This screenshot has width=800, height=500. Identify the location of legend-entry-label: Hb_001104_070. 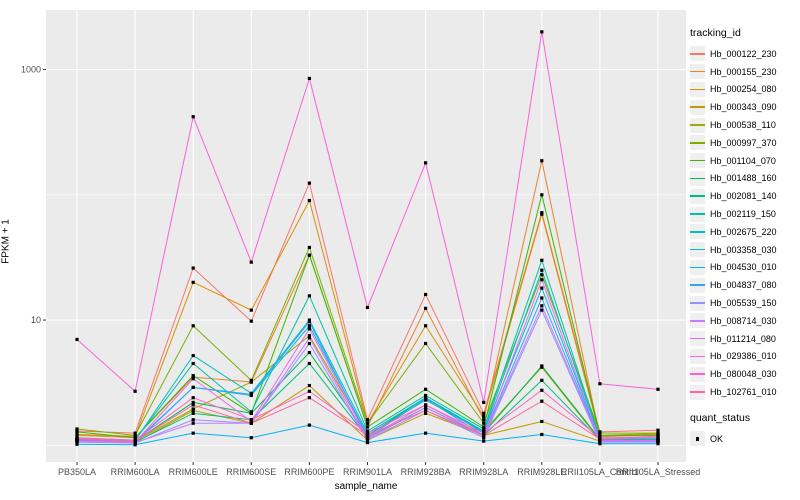
(743, 160).